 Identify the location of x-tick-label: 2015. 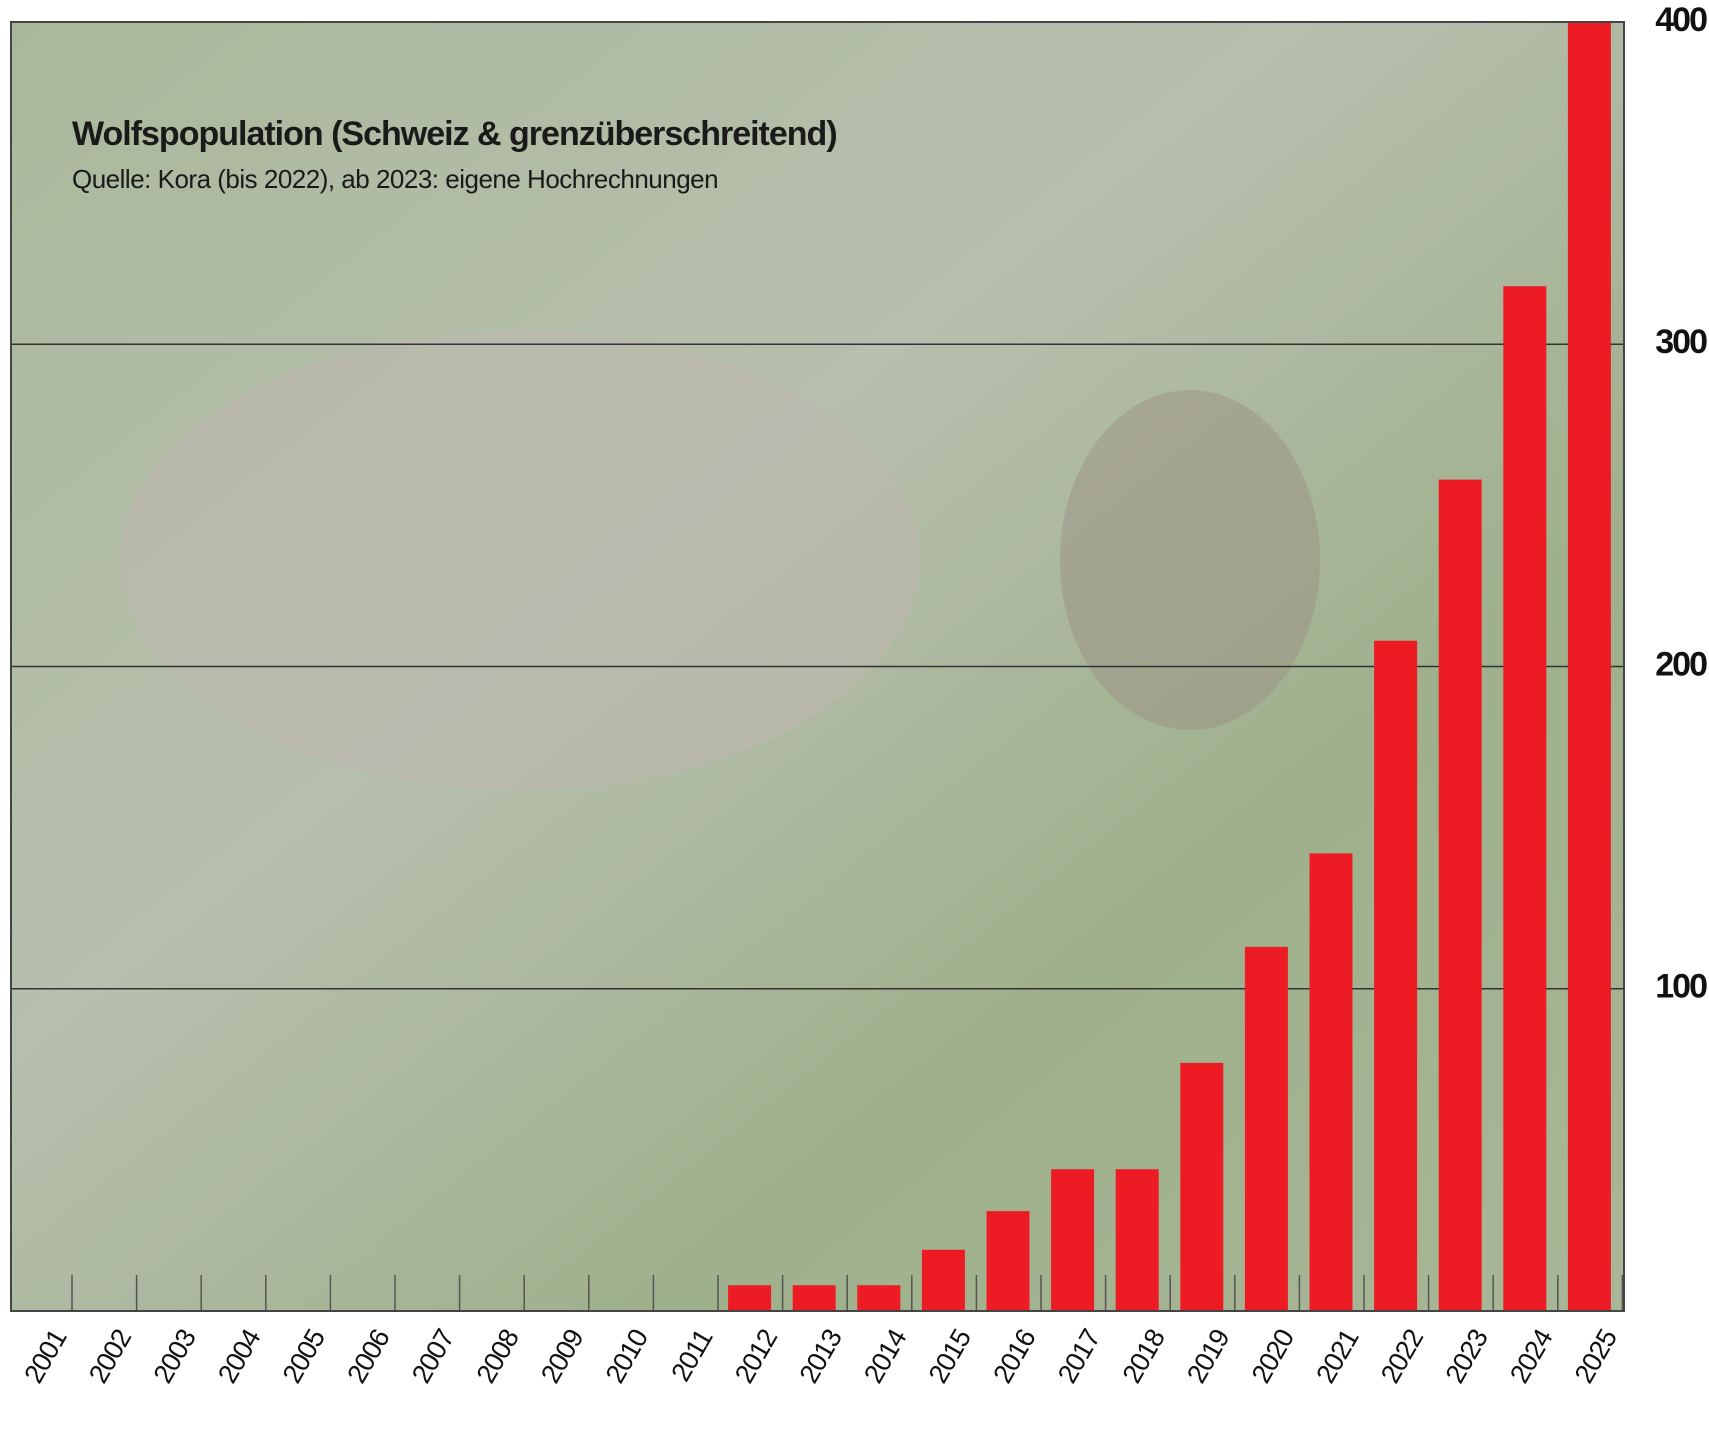
(950, 1357).